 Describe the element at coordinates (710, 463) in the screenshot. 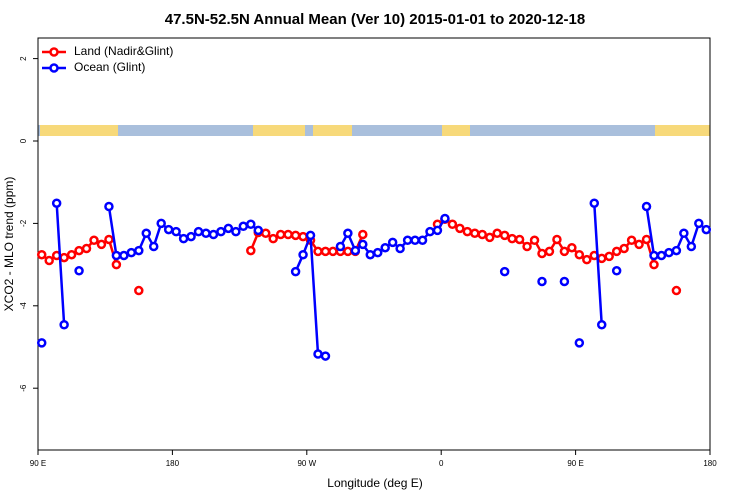

I see `x-tick-label: 180` at that location.